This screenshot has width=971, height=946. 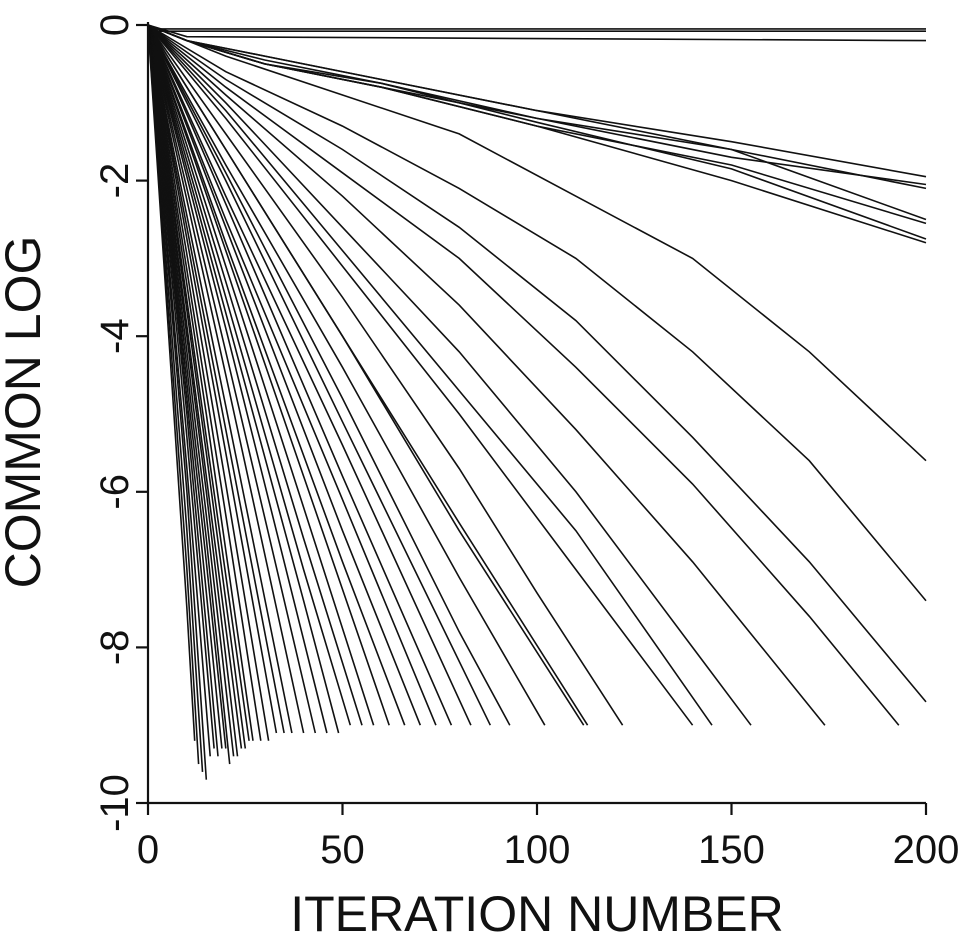 What do you see at coordinates (342, 850) in the screenshot?
I see `x-tick-label: 50` at bounding box center [342, 850].